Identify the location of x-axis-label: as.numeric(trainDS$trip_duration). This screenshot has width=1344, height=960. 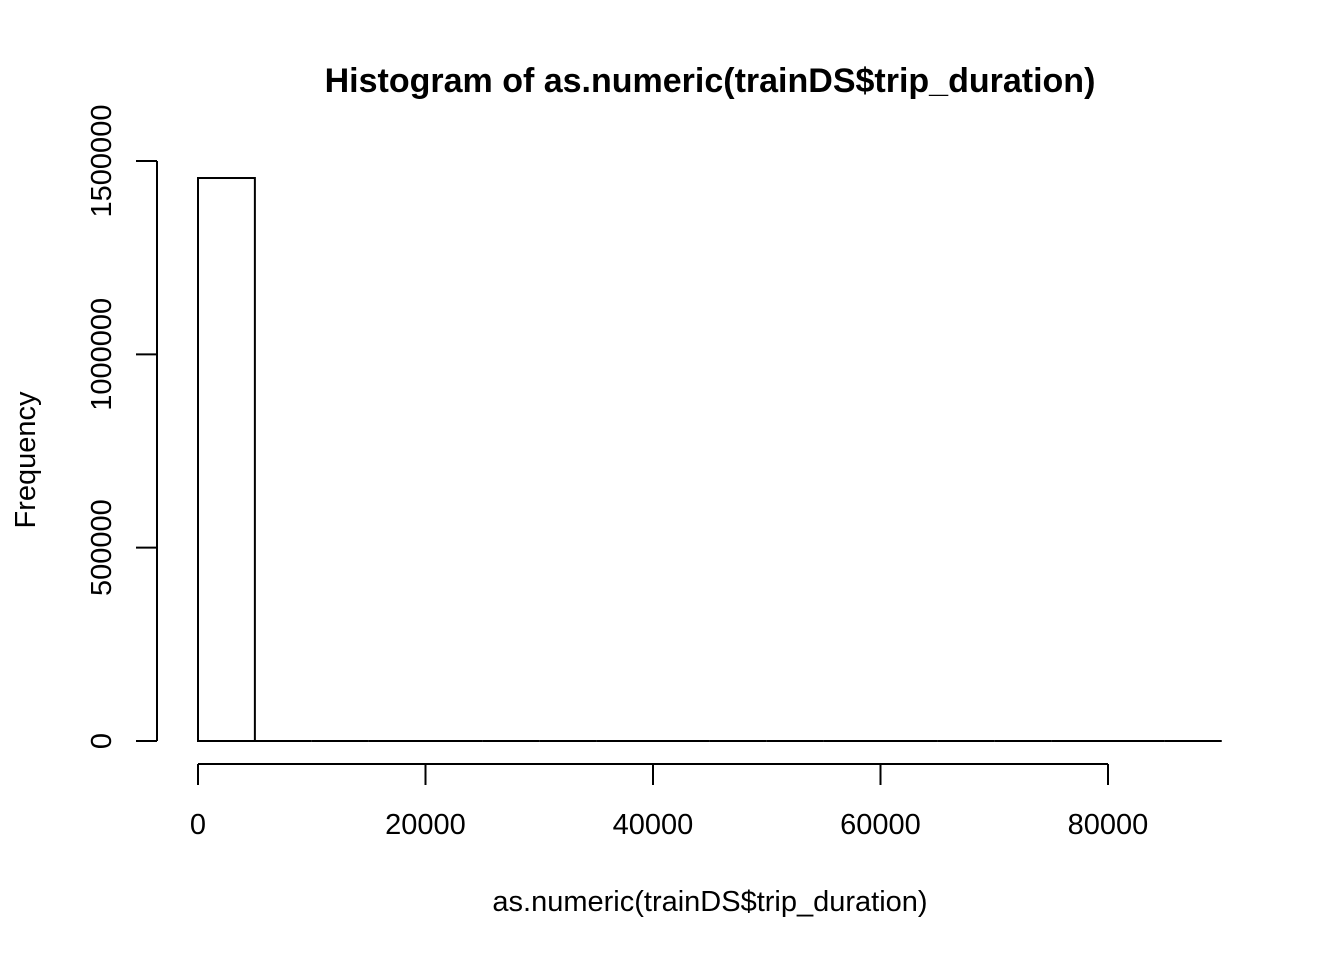
(709, 902).